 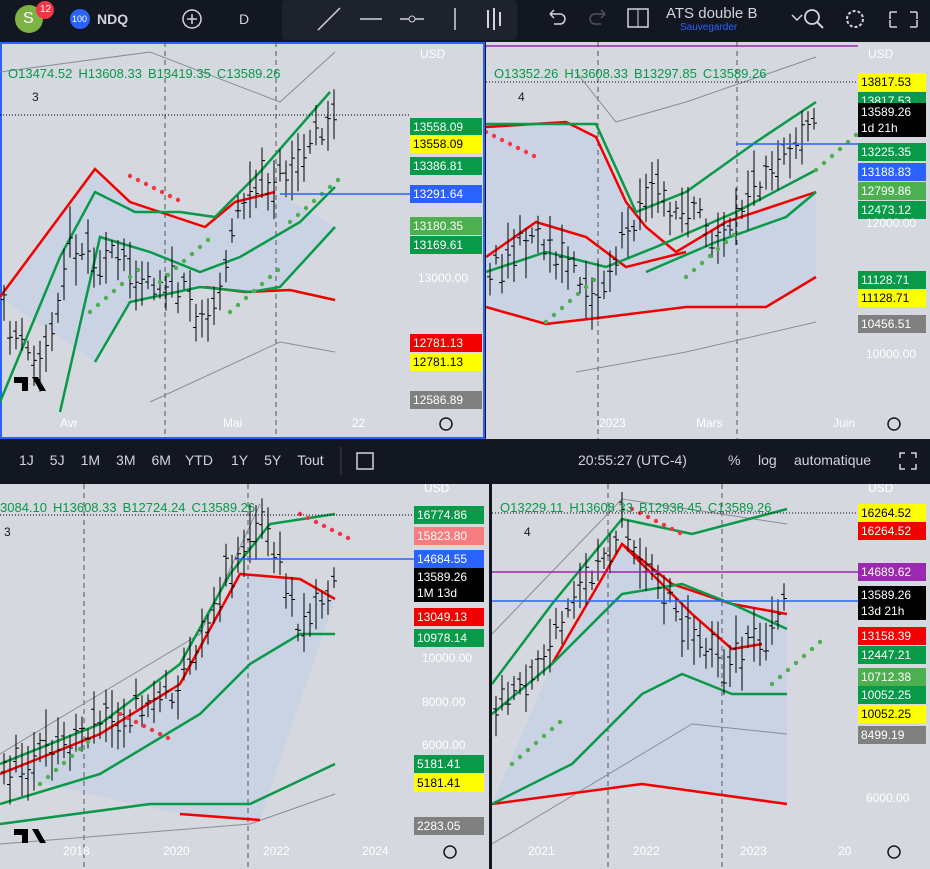 What do you see at coordinates (449, 617) in the screenshot?
I see `price-tag: 13049.13` at bounding box center [449, 617].